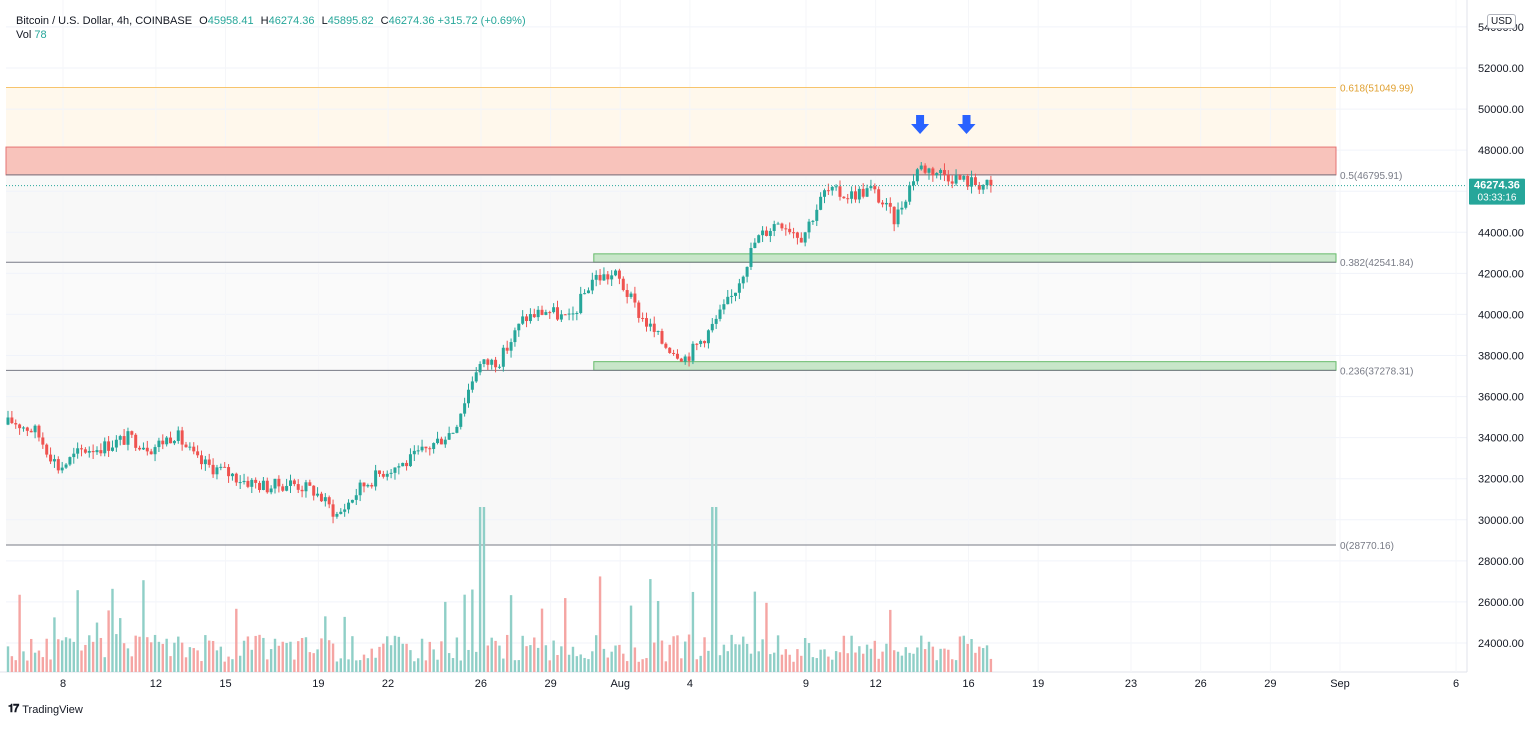 The height and width of the screenshot is (729, 1536). I want to click on fib-label-0.5: 0.5(46795.91), so click(1371, 176).